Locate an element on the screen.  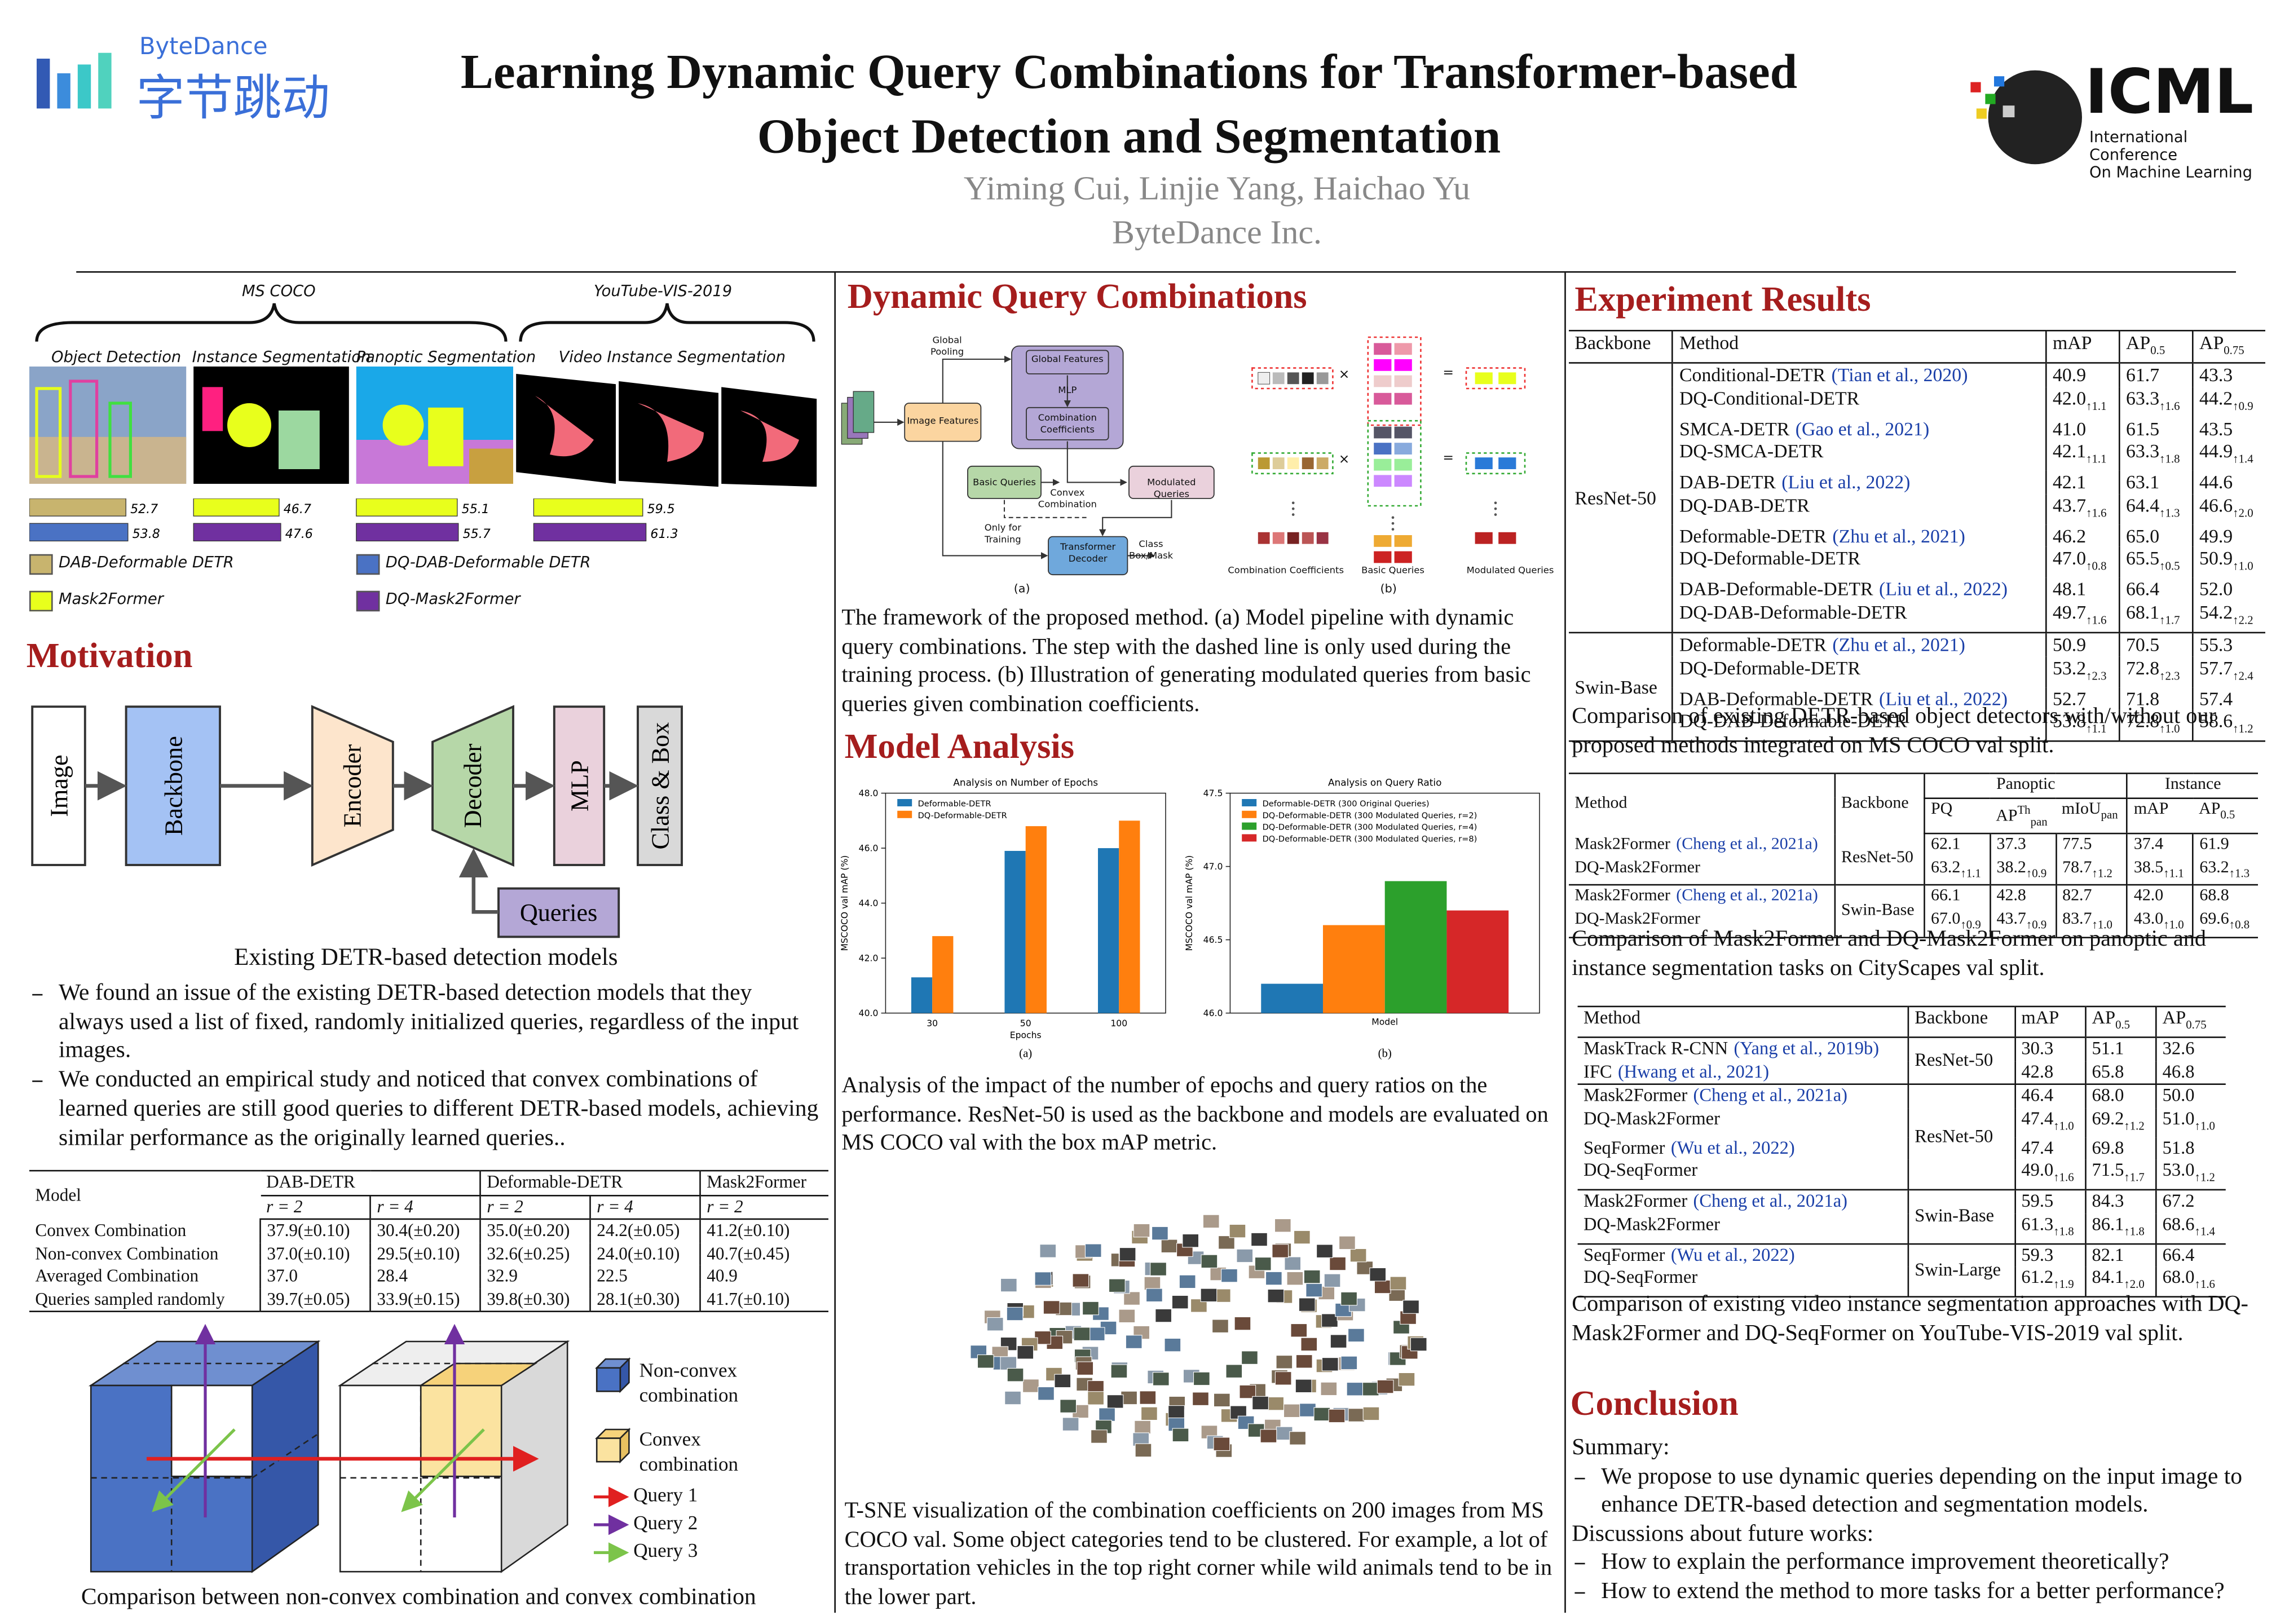
table-cell: 53.0↑1.2 is located at coordinates (2190, 1175).